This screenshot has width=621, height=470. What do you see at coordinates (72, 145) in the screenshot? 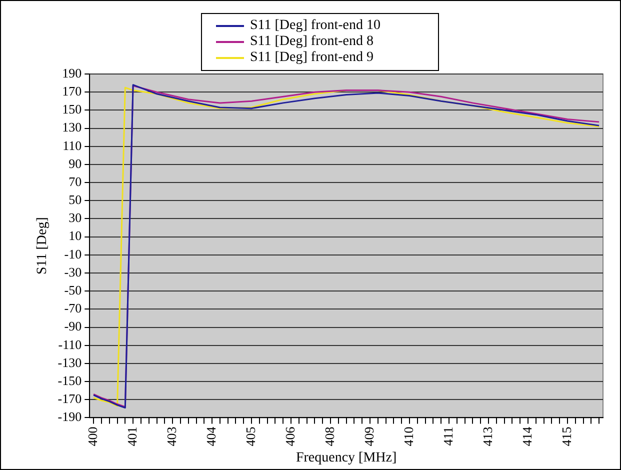
I see `y-tick-label: 110` at bounding box center [72, 145].